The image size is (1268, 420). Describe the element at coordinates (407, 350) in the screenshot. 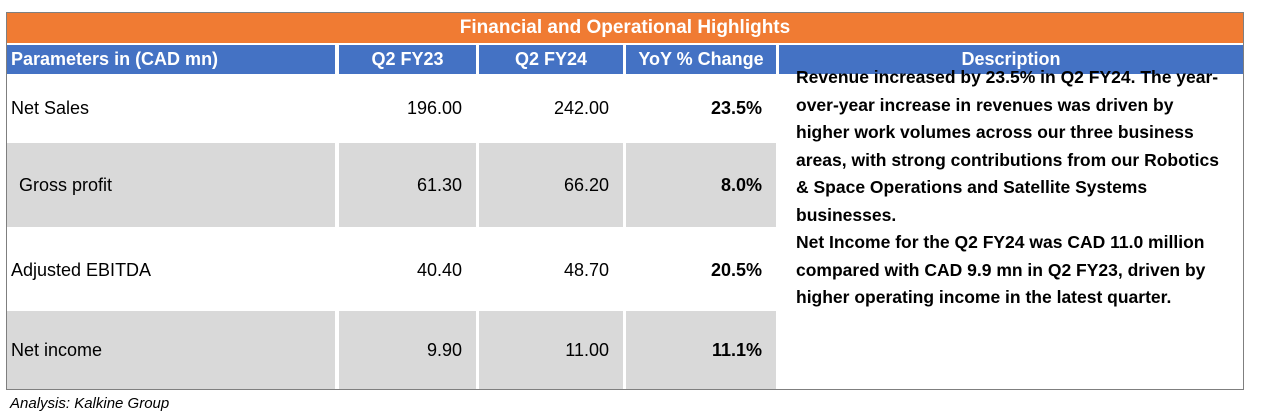

I see `row-q2fy23: 9.90` at that location.